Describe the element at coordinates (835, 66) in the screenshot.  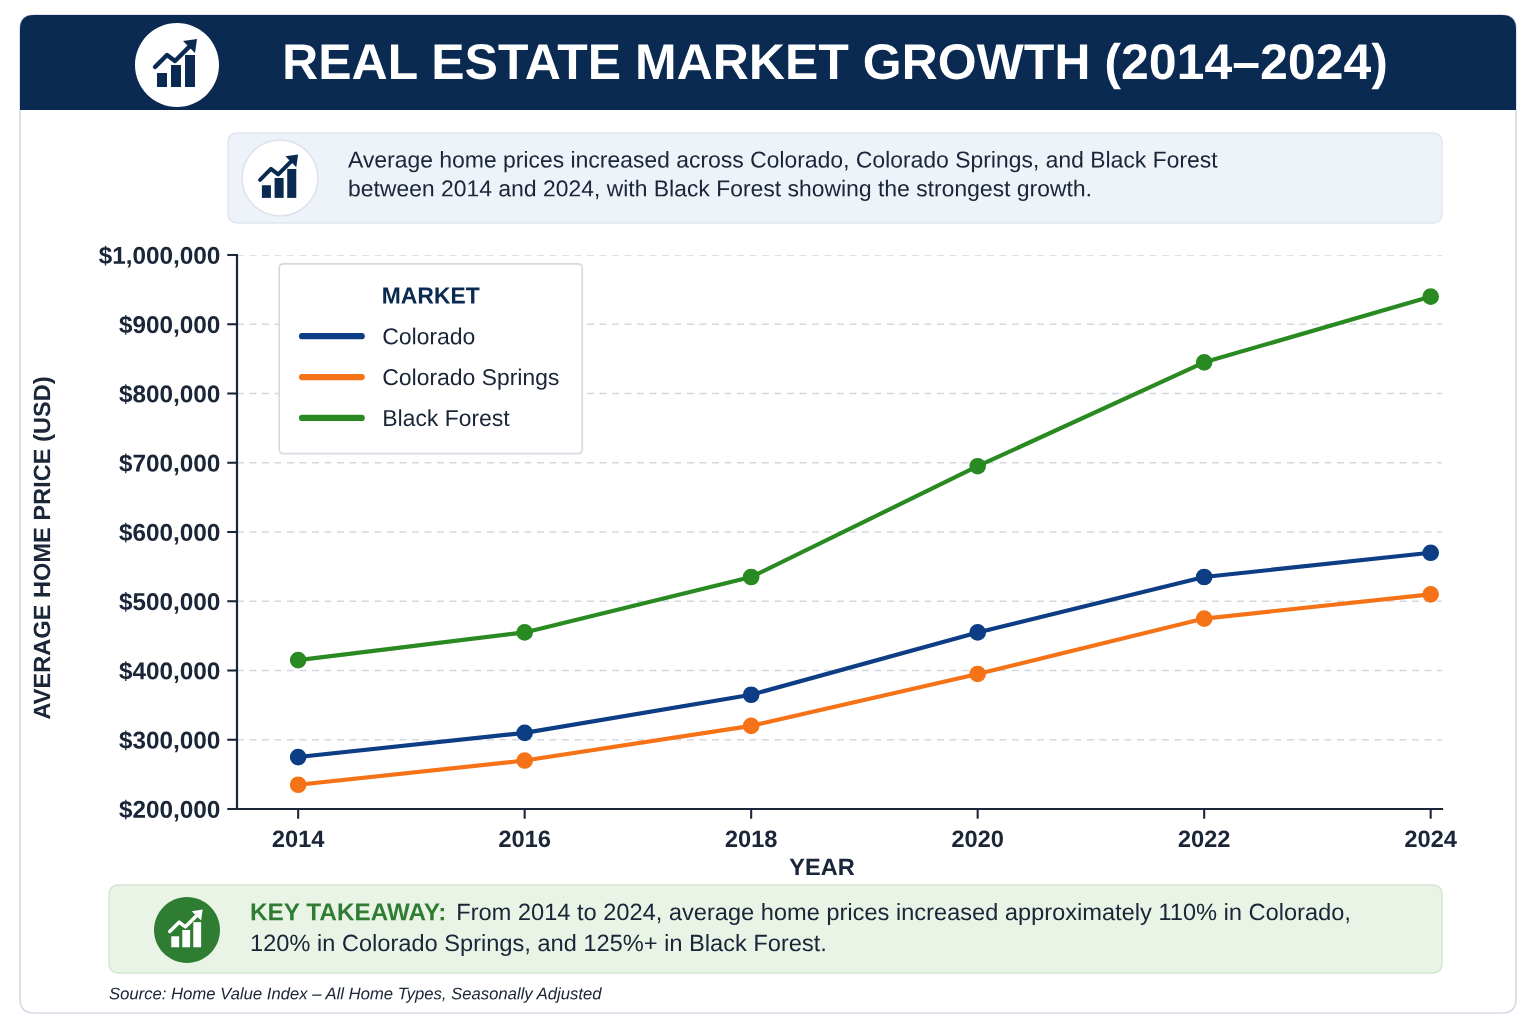
I see `chart-title: REAL ESTATE MARKET GROWTH (2014–2024)` at that location.